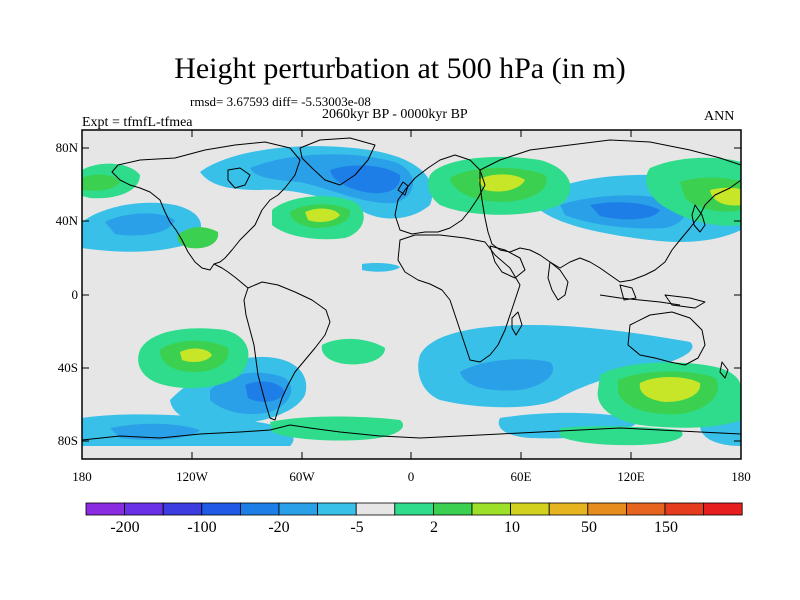 This screenshot has width=800, height=600. What do you see at coordinates (206, 206) in the screenshot?
I see `coastline-north-america` at bounding box center [206, 206].